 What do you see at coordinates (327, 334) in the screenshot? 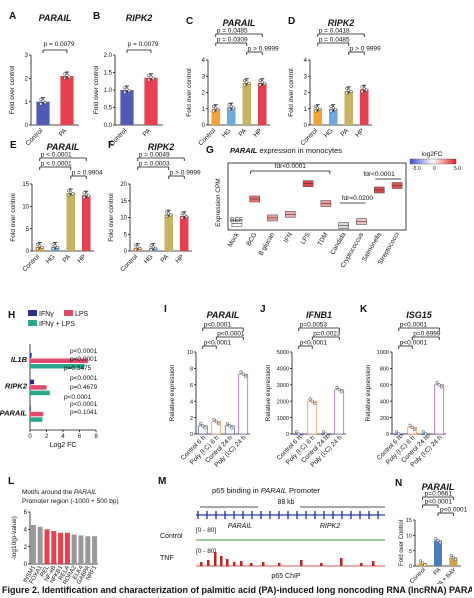
I see `p-value-label: p=0.0023` at bounding box center [327, 334].